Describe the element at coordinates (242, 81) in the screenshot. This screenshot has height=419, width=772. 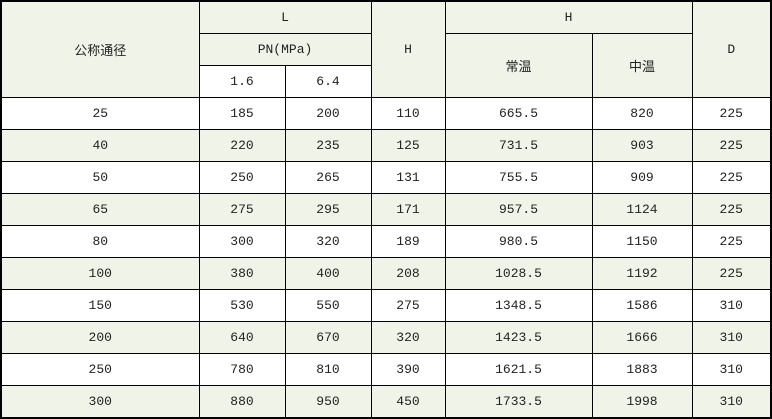
I see `header-pn-1-6: 1.6` at that location.